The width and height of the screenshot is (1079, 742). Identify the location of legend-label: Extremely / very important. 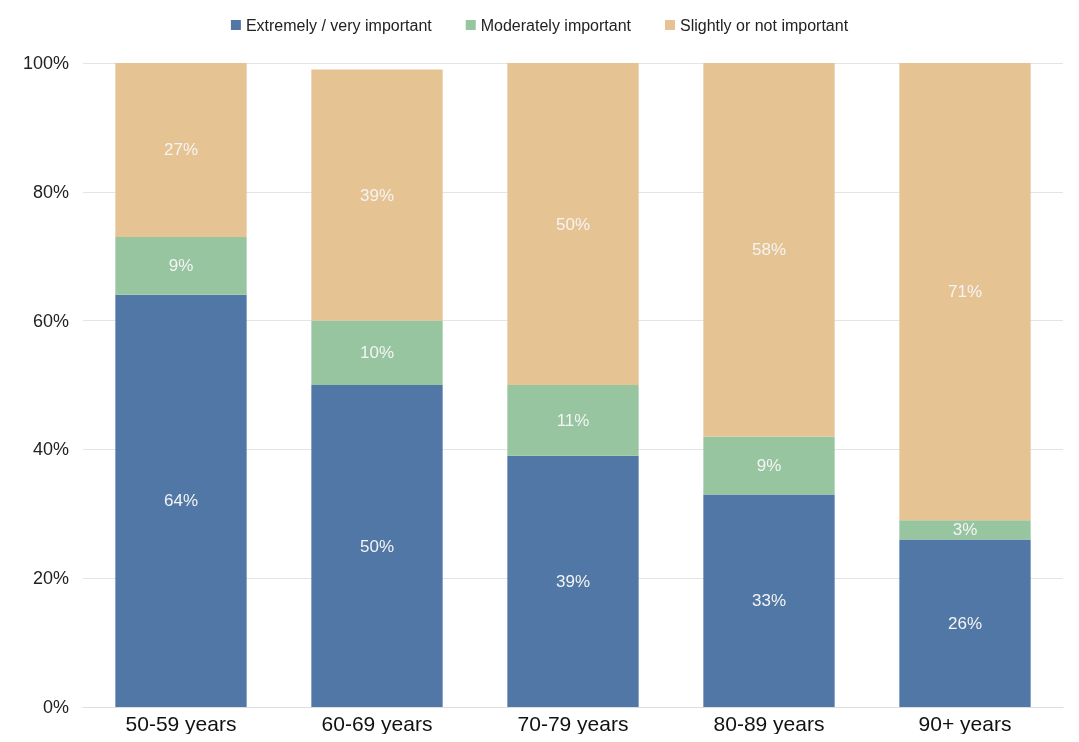
(339, 25).